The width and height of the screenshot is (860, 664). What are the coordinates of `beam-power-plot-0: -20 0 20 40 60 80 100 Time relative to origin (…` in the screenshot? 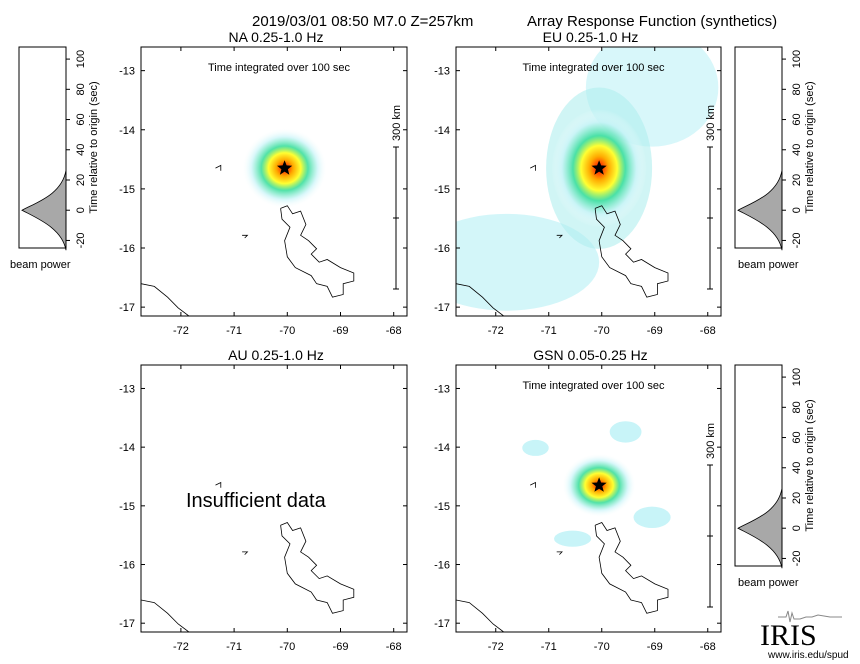 It's located at (55, 158).